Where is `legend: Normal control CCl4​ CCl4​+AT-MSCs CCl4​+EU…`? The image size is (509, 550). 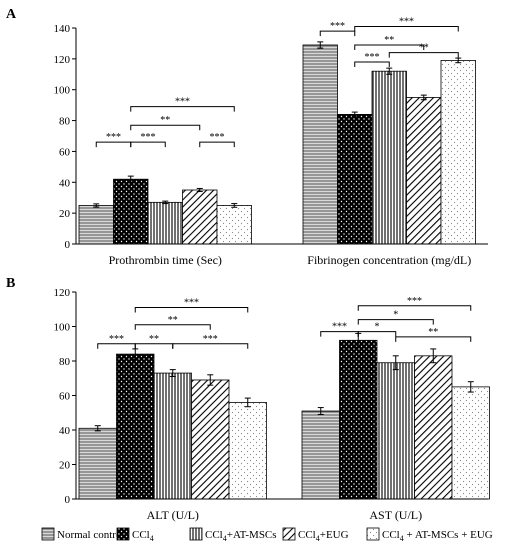
legend: Normal control CCl4​ CCl4​+AT-MSCs CCl4​+EU… is located at coordinates (267, 535).